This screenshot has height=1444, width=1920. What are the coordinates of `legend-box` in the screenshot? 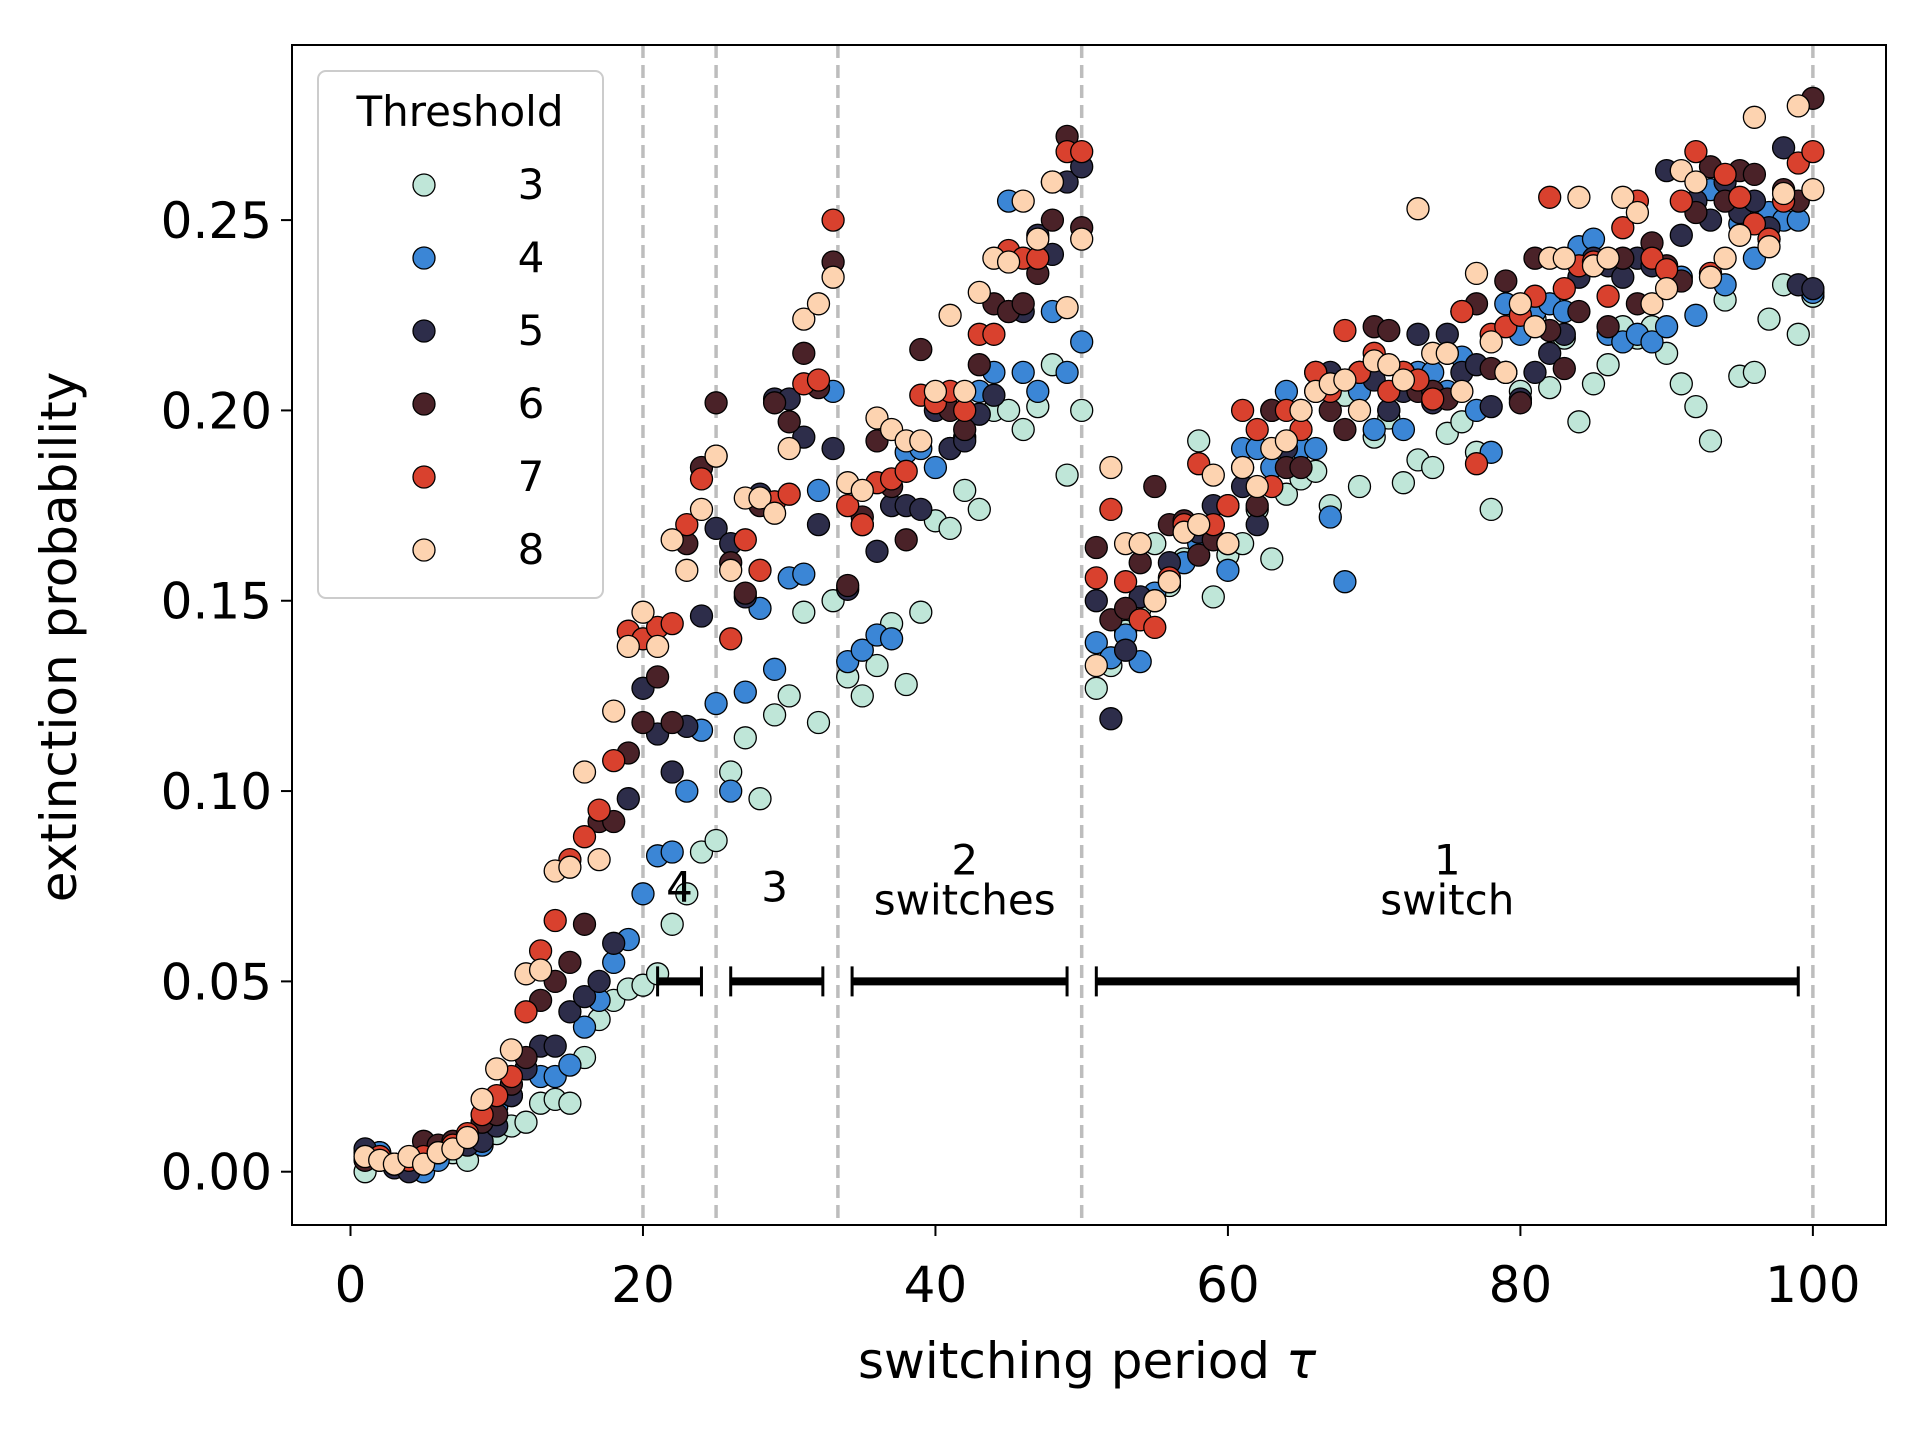 It's located at (460, 334).